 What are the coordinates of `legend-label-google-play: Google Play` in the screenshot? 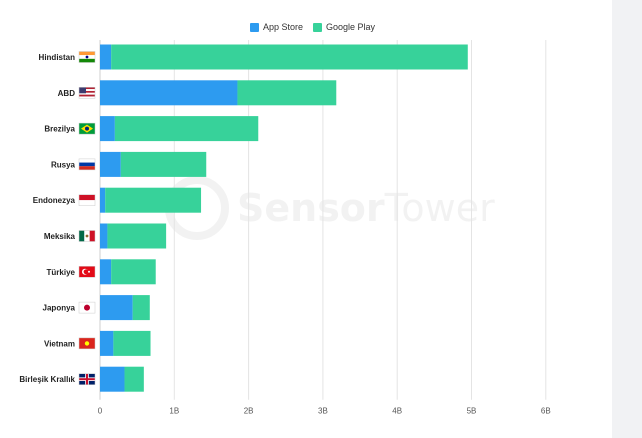 It's located at (351, 27).